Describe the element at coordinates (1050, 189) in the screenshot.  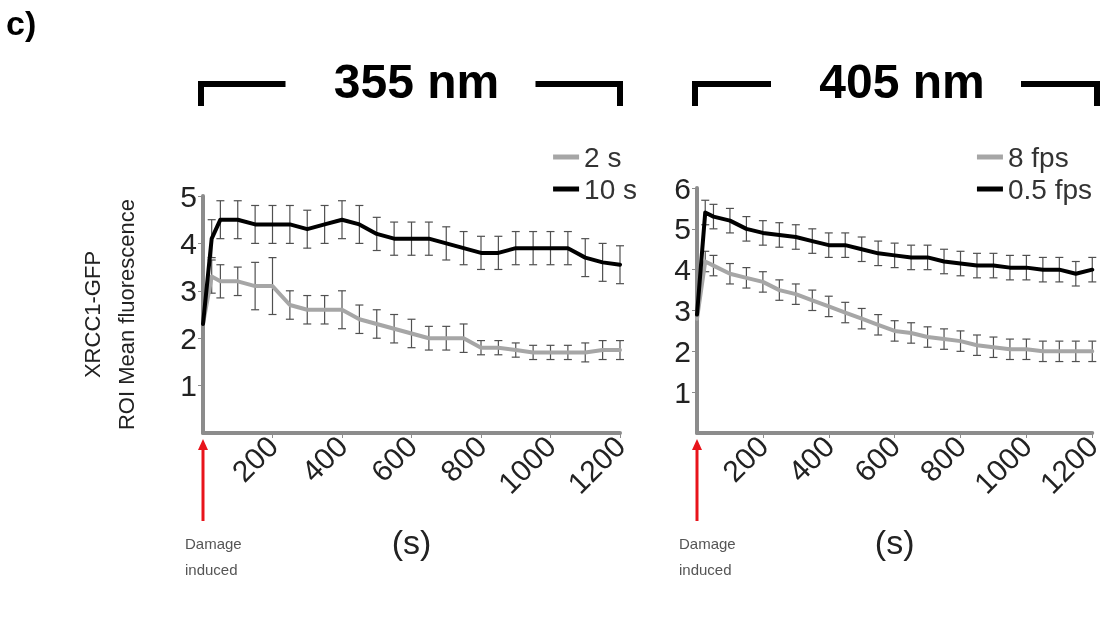
I see `legend-label: 0.5 fps` at that location.